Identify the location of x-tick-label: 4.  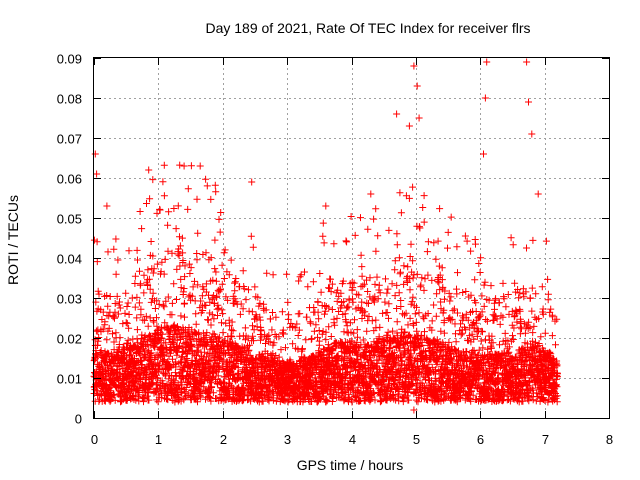
(352, 439).